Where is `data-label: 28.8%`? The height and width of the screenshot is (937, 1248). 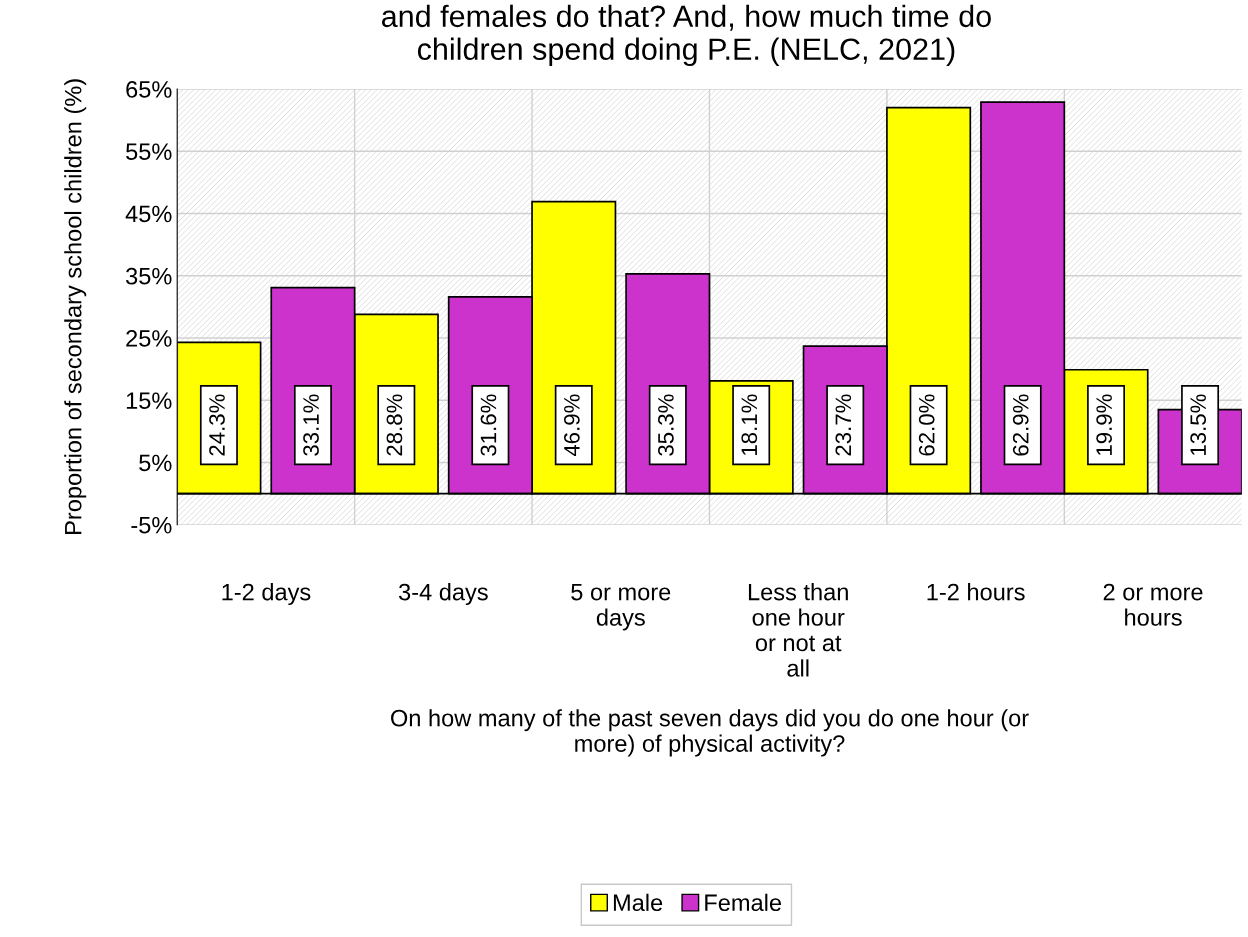
data-label: 28.8% is located at coordinates (394, 425).